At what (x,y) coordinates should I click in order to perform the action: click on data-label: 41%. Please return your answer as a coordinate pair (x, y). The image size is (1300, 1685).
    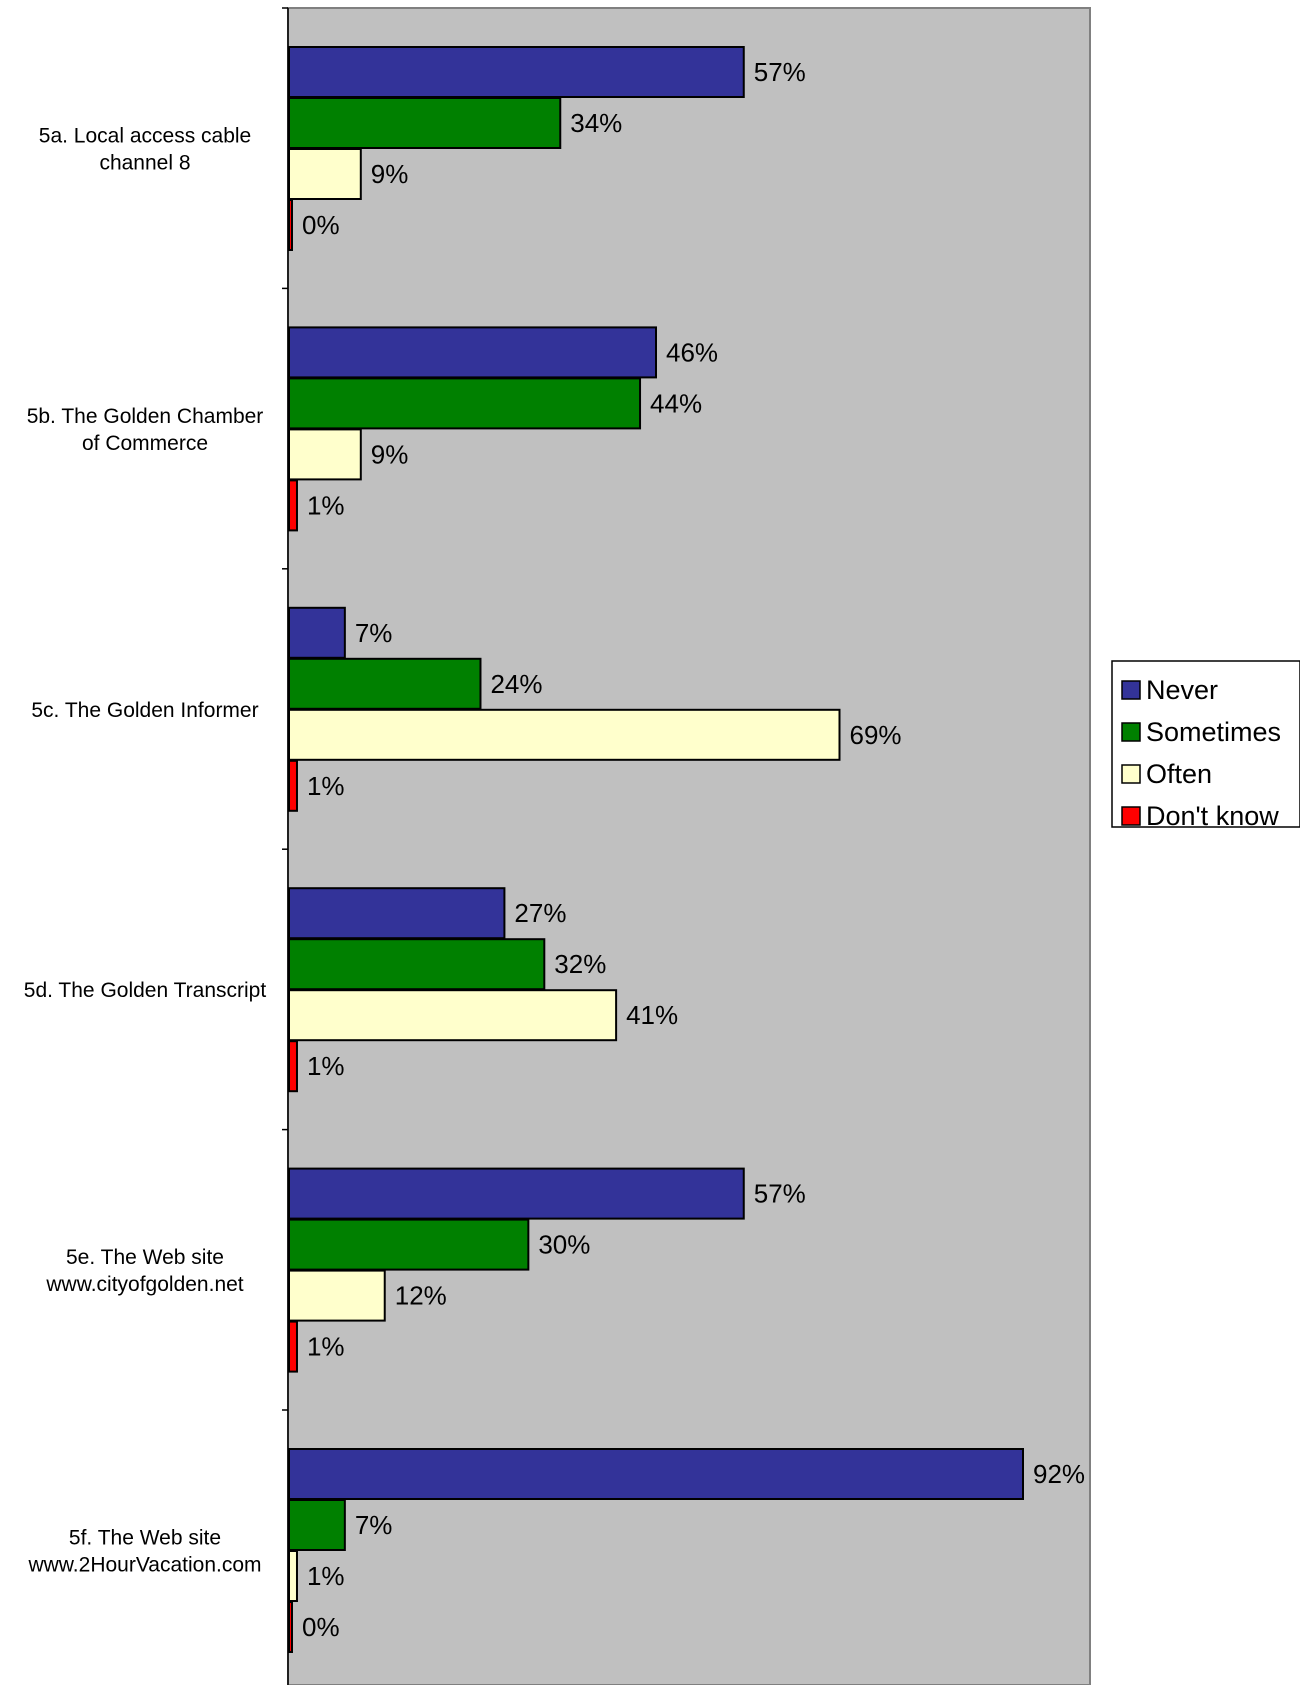
    Looking at the image, I should click on (652, 1015).